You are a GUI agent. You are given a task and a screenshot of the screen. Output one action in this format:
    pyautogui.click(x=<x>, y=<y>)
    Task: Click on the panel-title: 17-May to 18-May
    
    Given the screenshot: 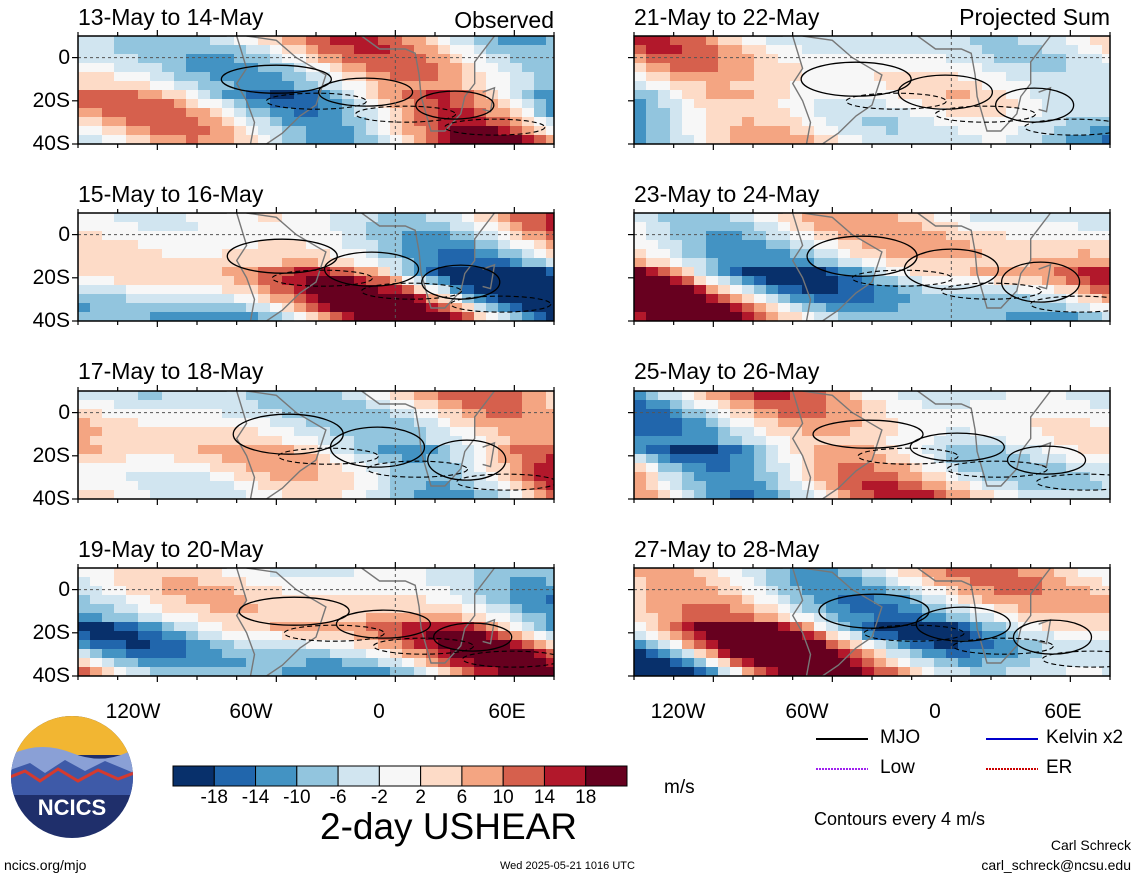 What is the action you would take?
    pyautogui.click(x=171, y=371)
    